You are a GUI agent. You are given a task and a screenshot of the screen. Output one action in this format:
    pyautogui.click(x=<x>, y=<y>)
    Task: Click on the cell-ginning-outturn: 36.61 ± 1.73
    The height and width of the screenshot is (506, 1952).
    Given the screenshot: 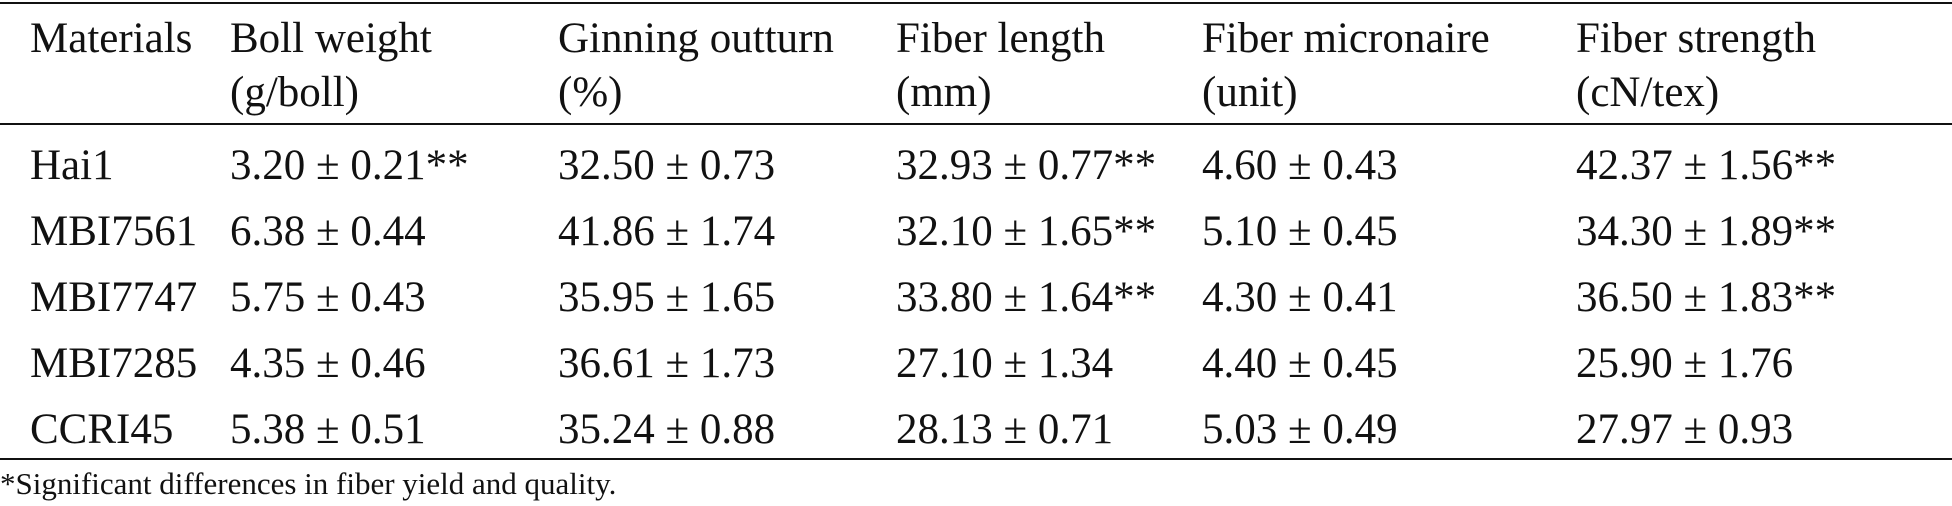 What is the action you would take?
    pyautogui.click(x=667, y=363)
    